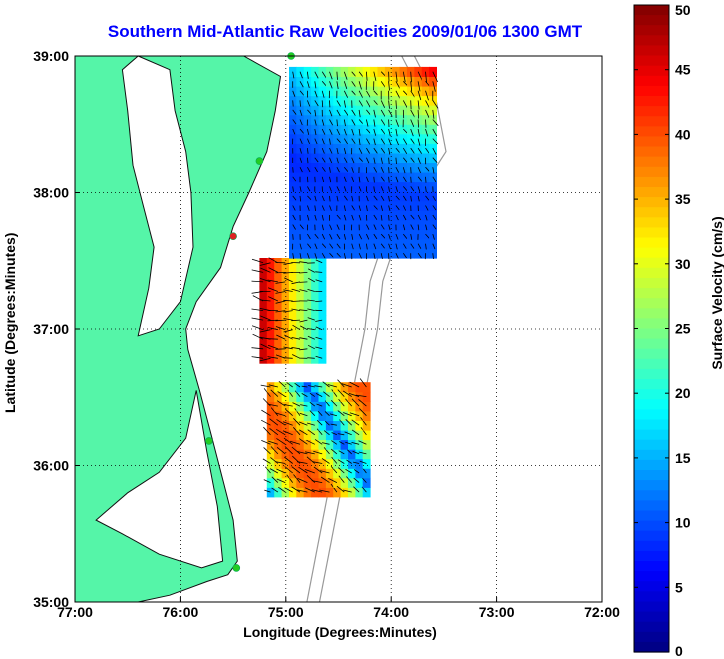  What do you see at coordinates (233, 236) in the screenshot?
I see `radar-station` at bounding box center [233, 236].